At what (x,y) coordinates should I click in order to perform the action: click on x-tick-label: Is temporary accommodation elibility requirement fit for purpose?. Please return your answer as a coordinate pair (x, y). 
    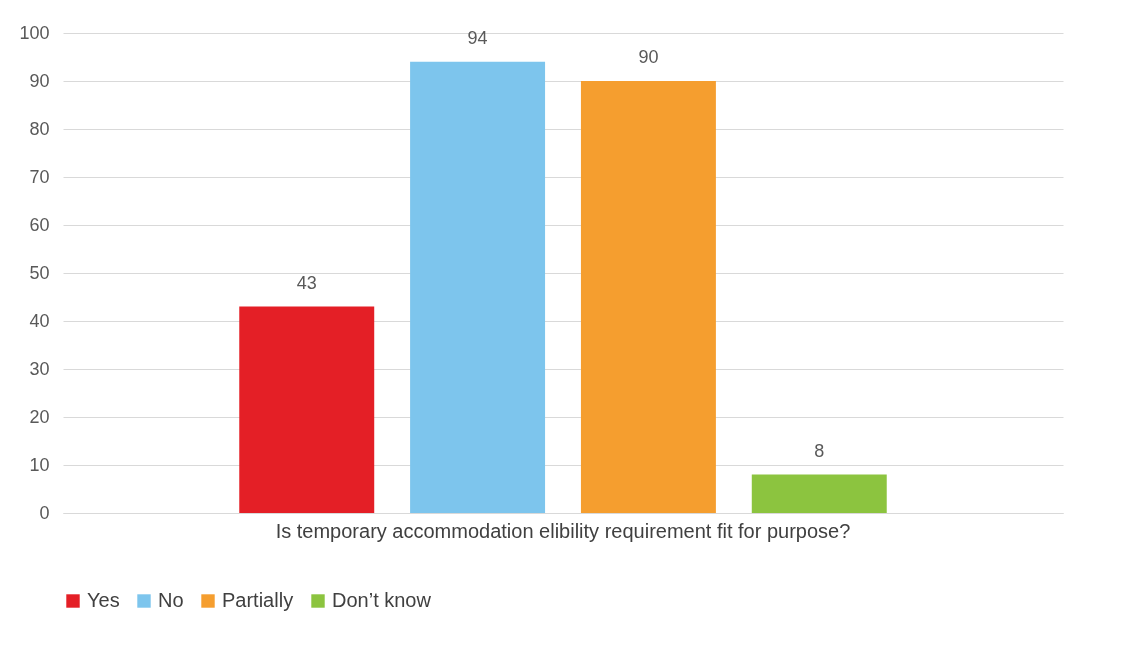
    Looking at the image, I should click on (563, 530).